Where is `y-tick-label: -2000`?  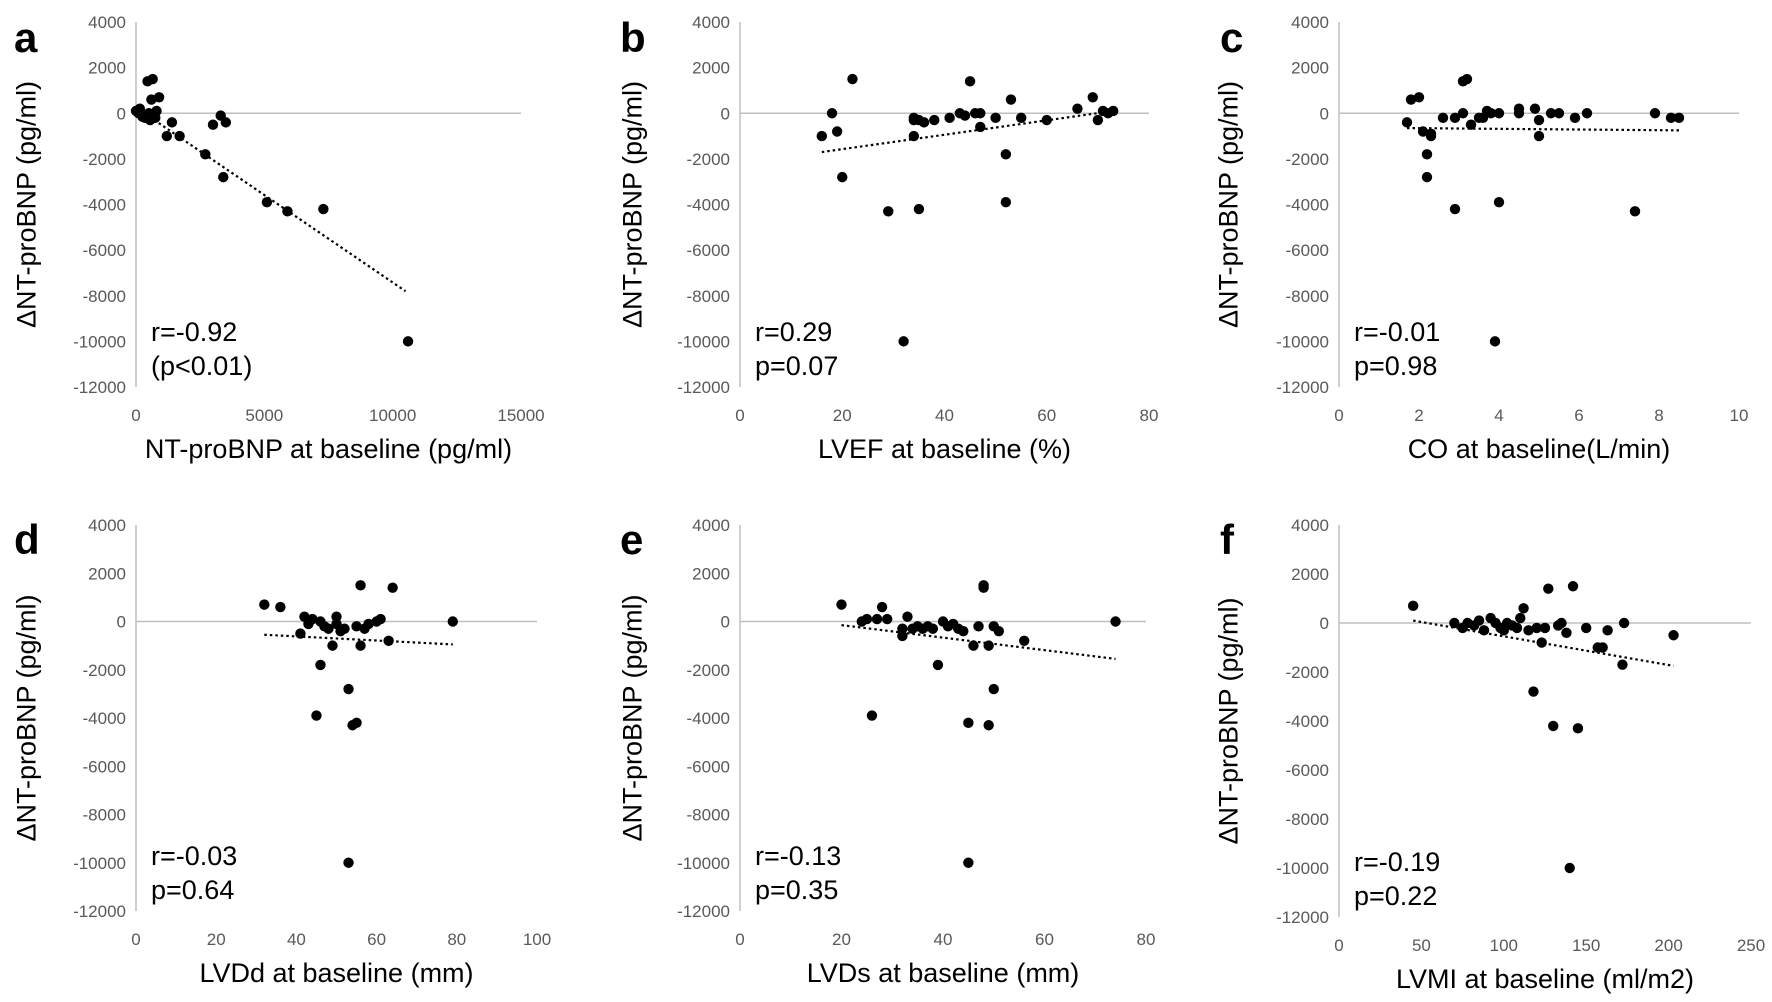
y-tick-label: -2000 is located at coordinates (104, 159).